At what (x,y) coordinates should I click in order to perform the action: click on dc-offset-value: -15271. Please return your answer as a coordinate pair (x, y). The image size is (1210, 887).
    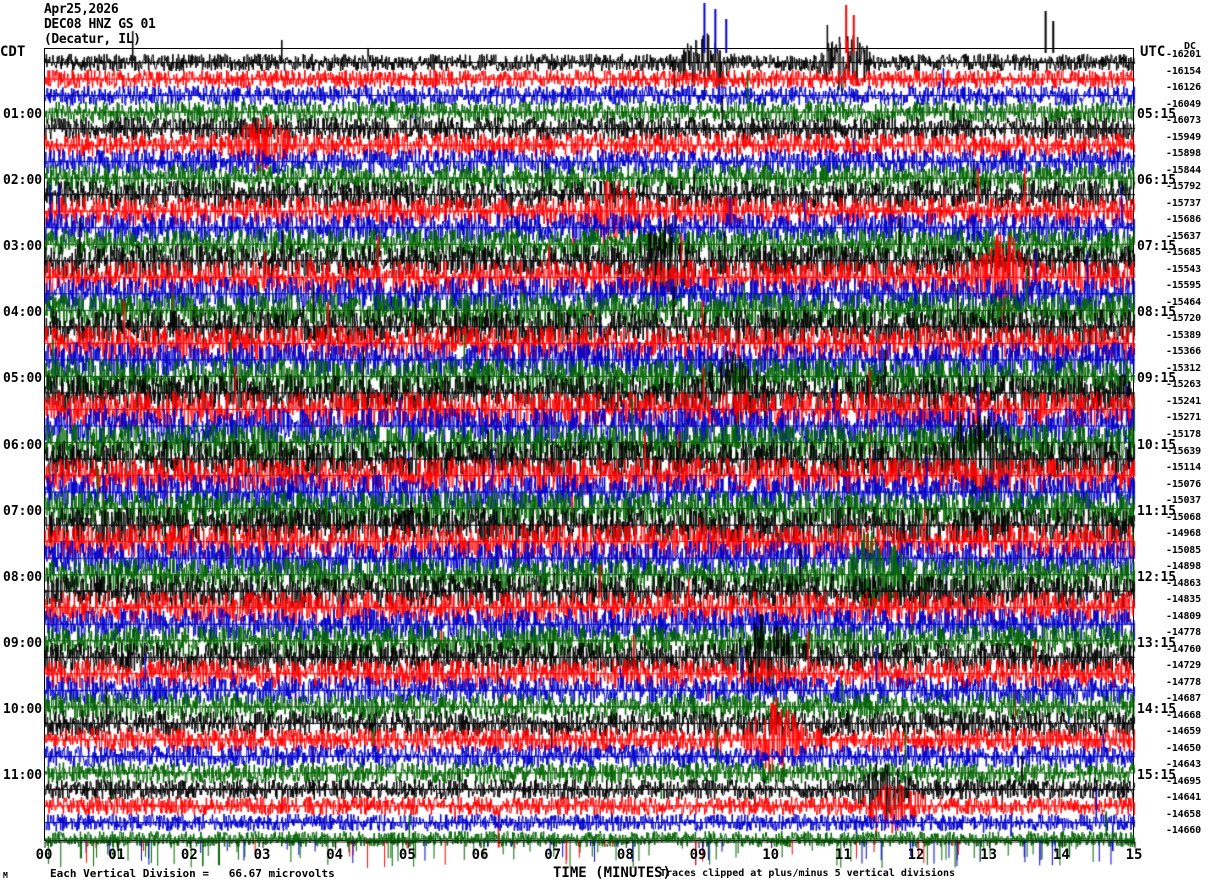
    Looking at the image, I should click on (1183, 418).